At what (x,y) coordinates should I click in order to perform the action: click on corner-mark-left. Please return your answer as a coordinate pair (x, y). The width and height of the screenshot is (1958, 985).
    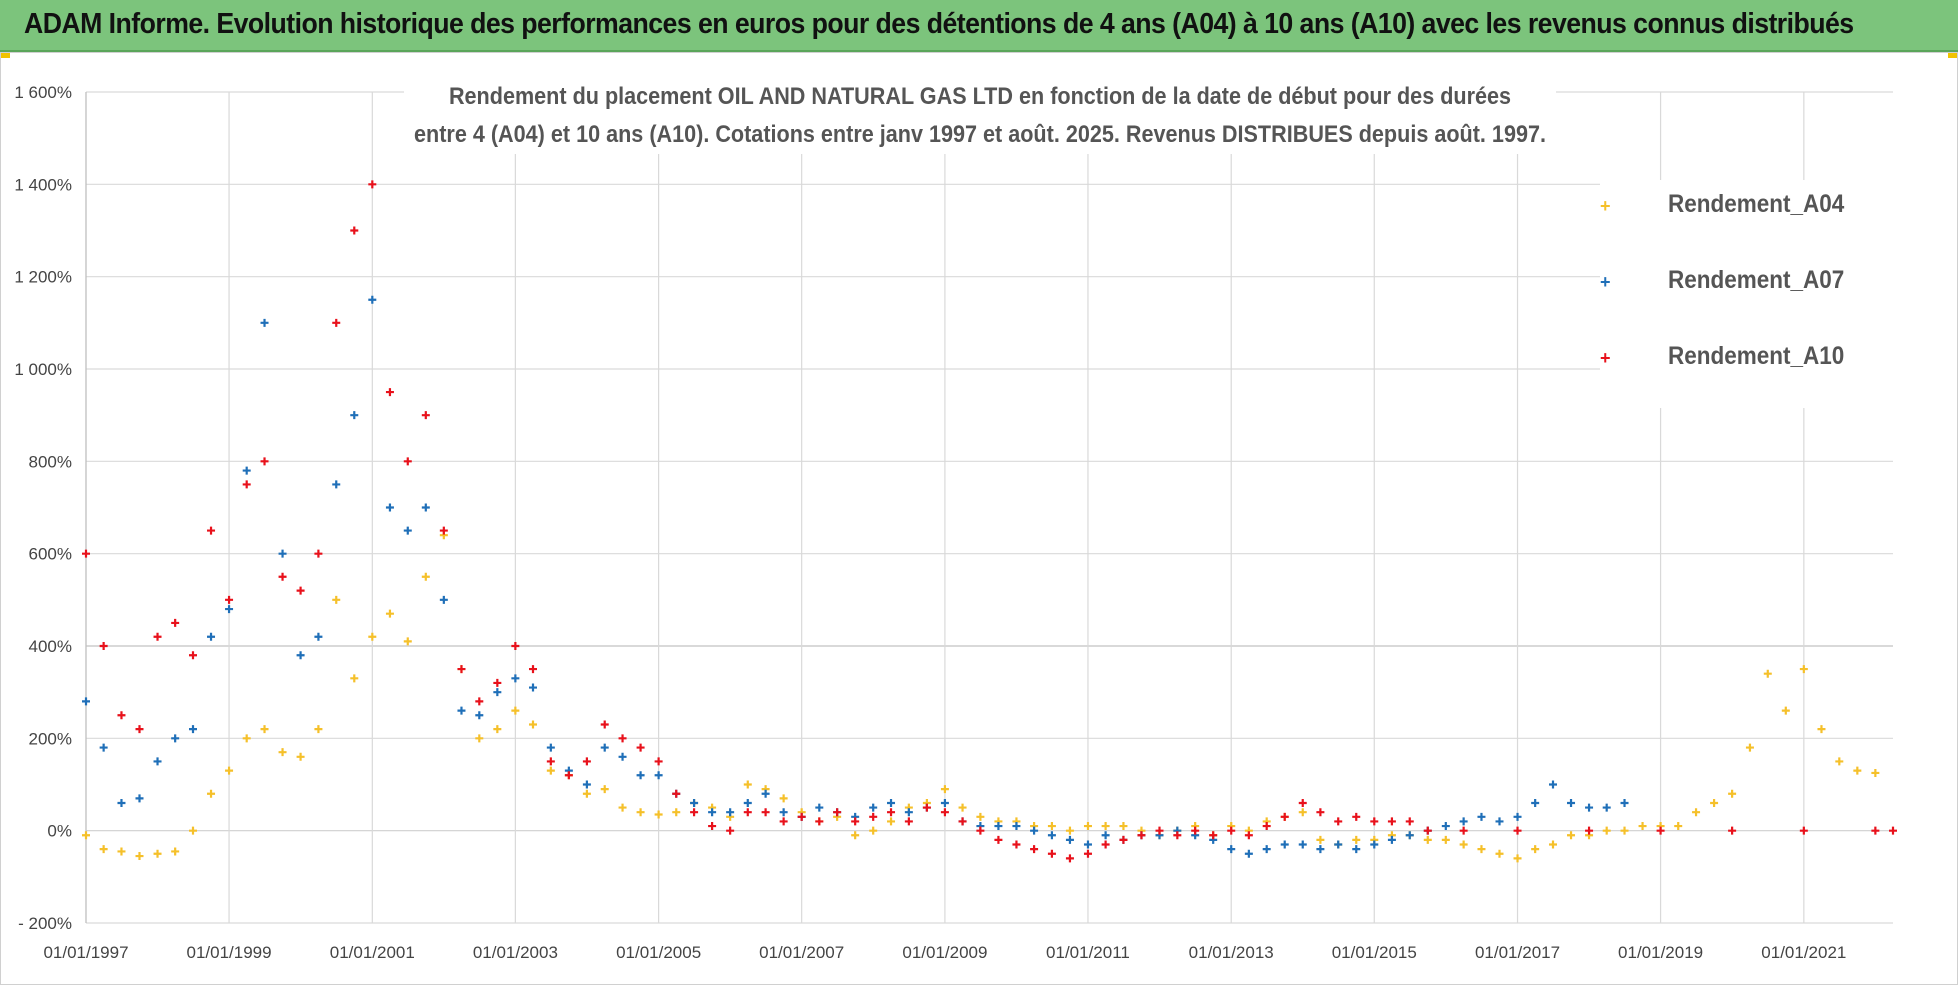
    Looking at the image, I should click on (5, 55).